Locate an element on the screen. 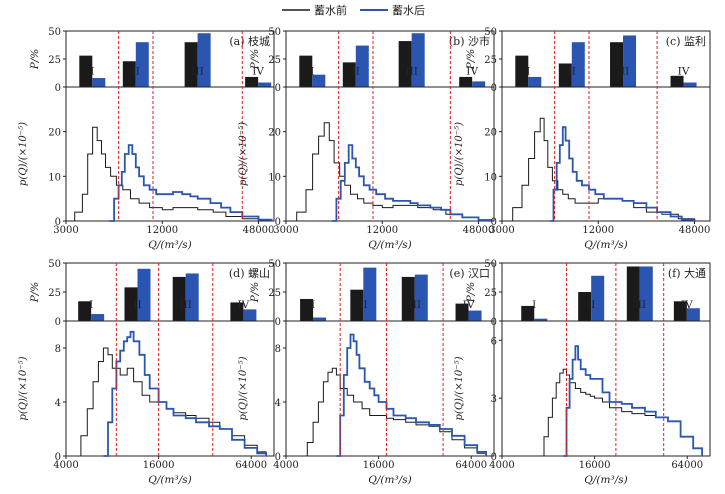  legend-after-label: 蓄水后 is located at coordinates (408, 10).